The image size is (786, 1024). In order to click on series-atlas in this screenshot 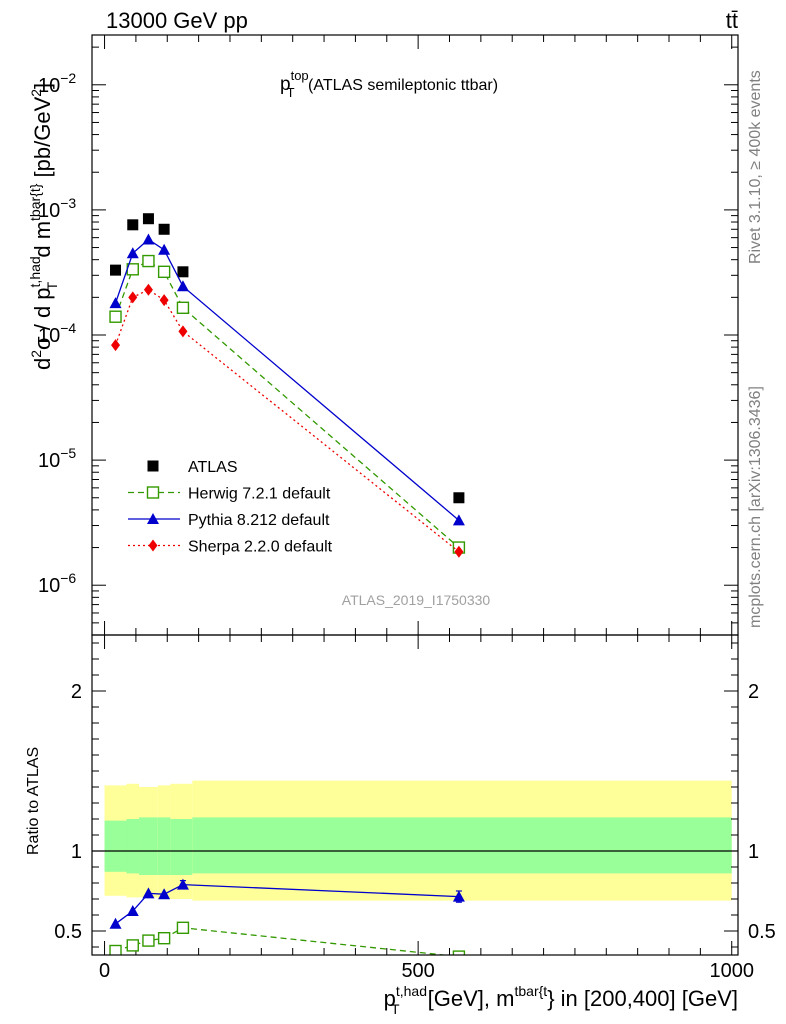, I will do `click(287, 358)`.